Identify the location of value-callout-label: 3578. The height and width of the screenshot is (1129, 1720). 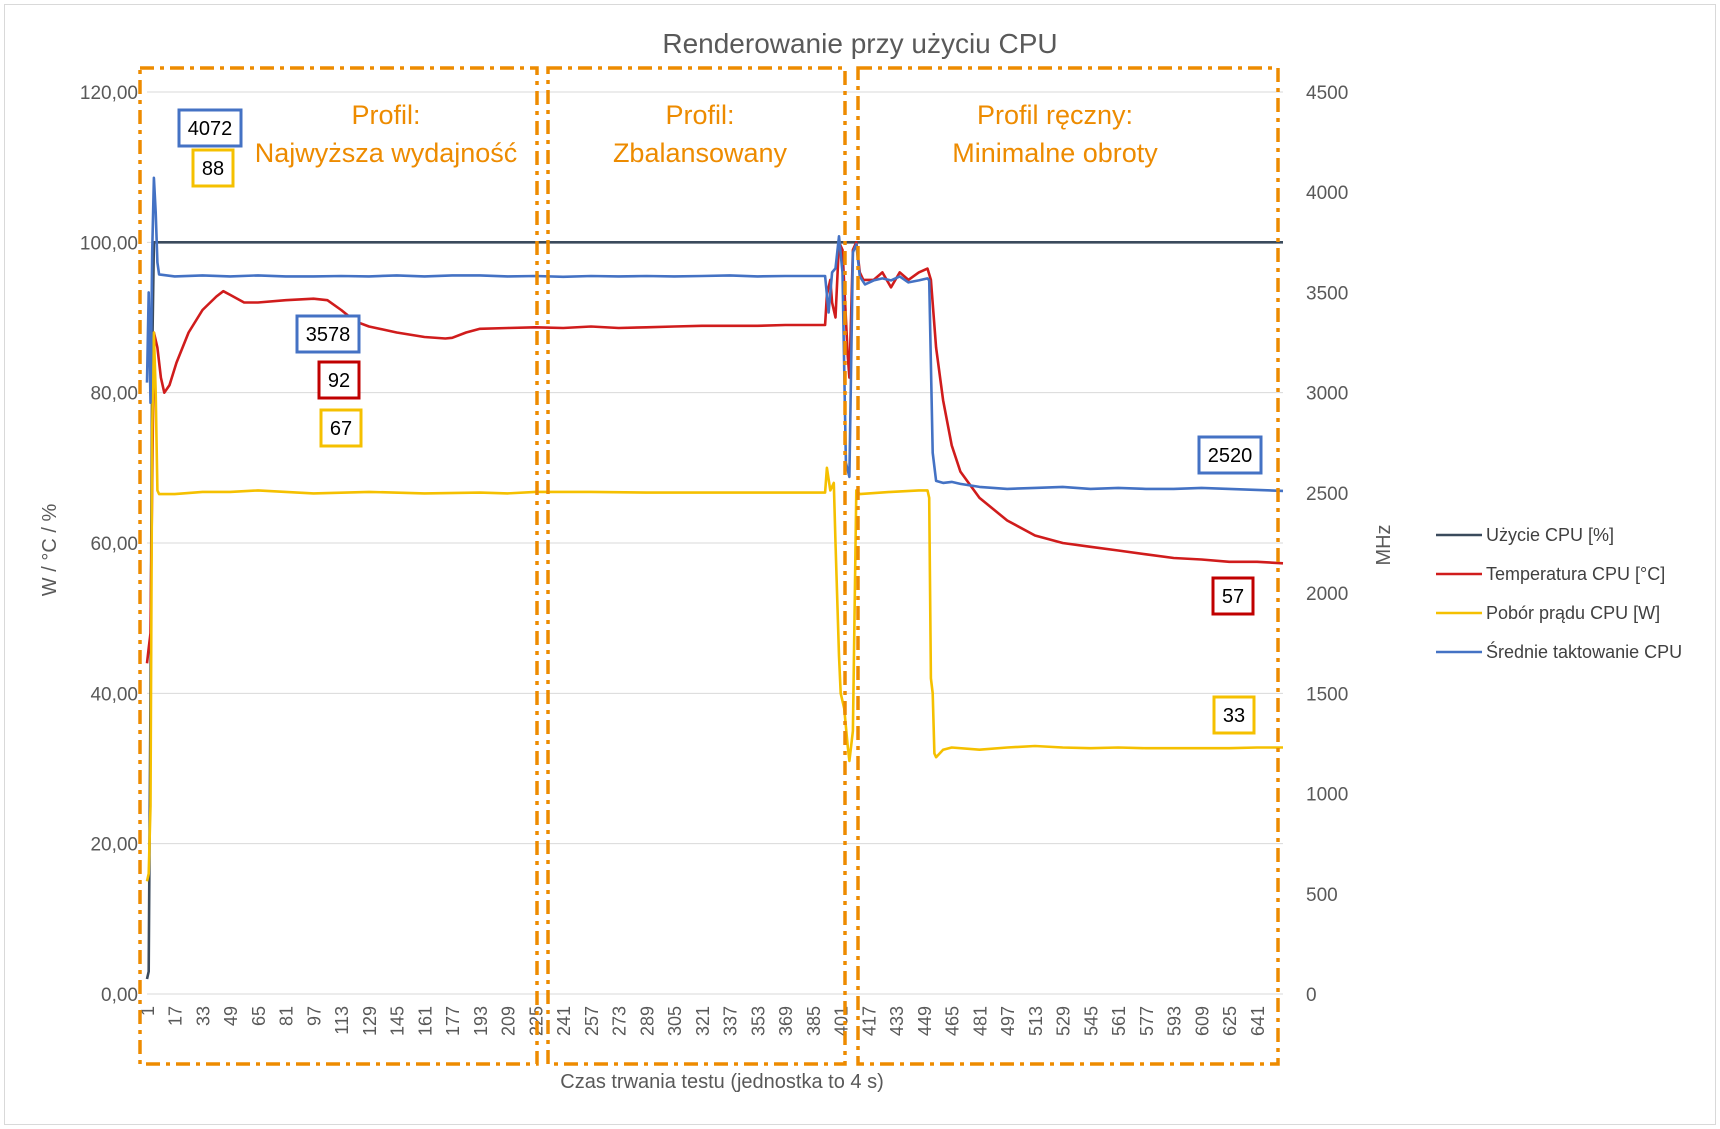
(328, 335).